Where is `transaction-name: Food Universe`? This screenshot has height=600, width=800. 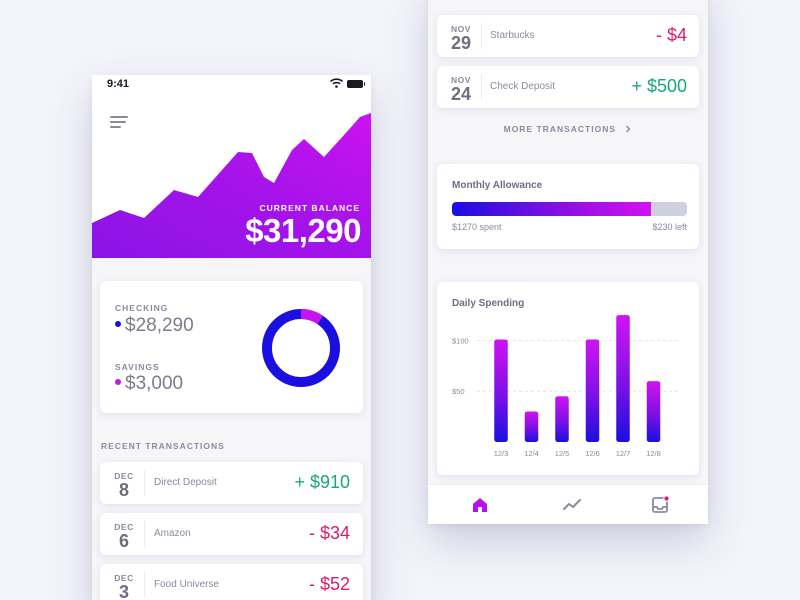 transaction-name: Food Universe is located at coordinates (187, 584).